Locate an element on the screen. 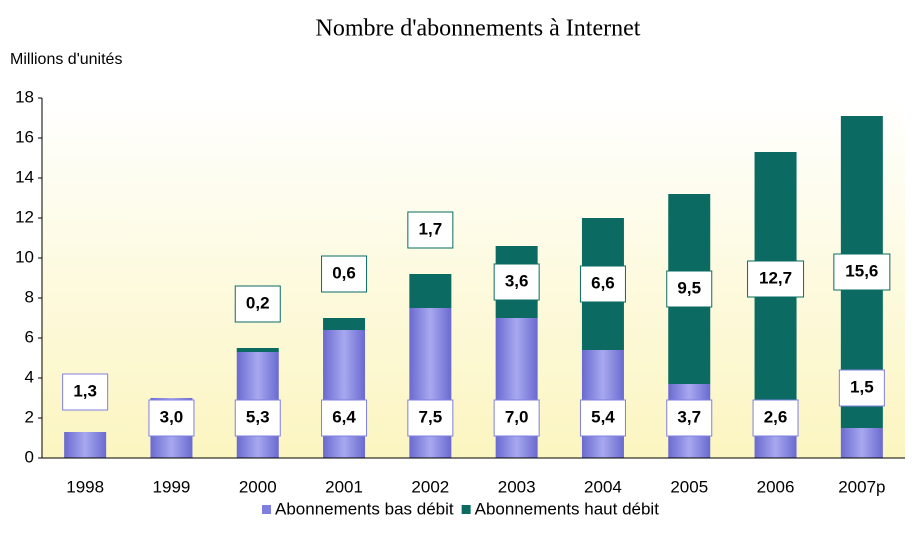  value-label: 0,6 is located at coordinates (344, 272).